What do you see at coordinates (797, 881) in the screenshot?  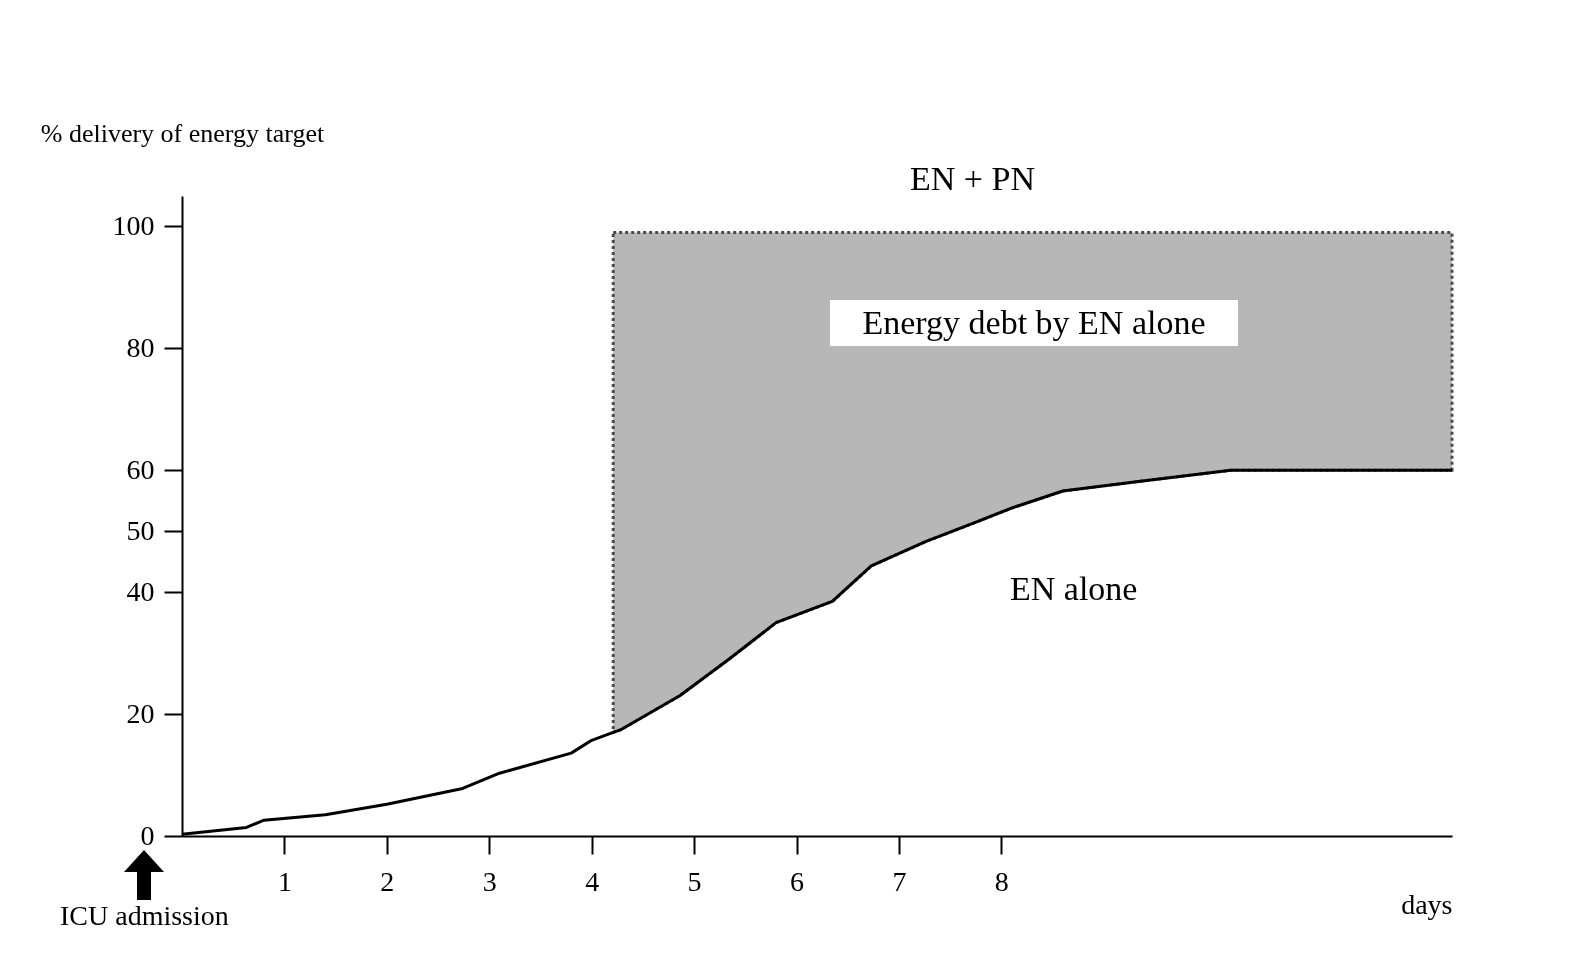 I see `x-tick-label: 6` at bounding box center [797, 881].